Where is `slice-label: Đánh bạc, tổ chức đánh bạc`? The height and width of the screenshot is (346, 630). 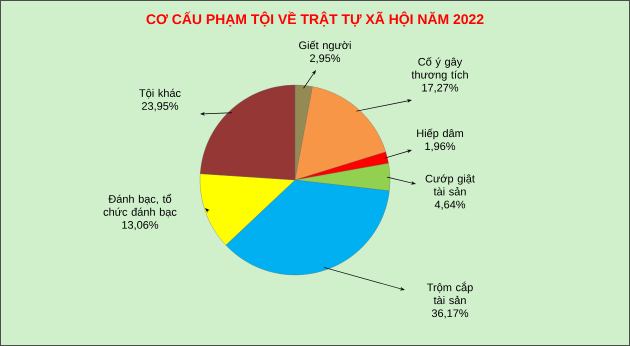 slice-label: Đánh bạc, tổ chức đánh bạc is located at coordinates (140, 206).